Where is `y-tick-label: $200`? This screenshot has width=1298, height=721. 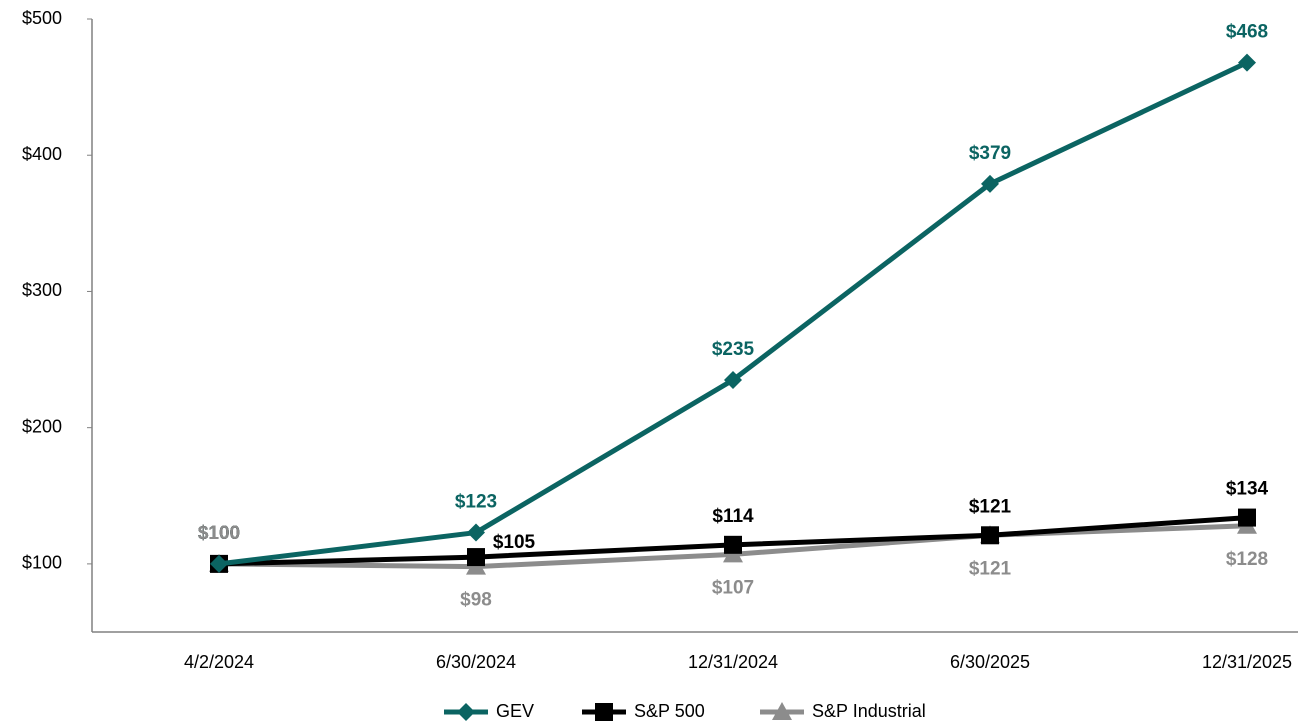 y-tick-label: $200 is located at coordinates (42, 426).